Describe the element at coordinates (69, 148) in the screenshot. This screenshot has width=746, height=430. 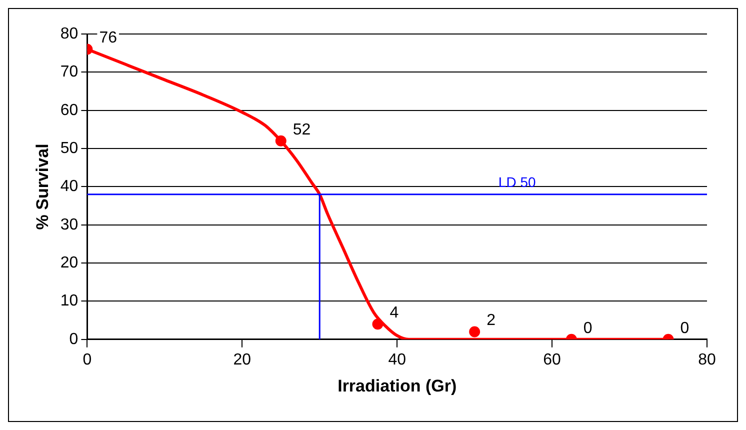
I see `y-tick-label: 50` at that location.